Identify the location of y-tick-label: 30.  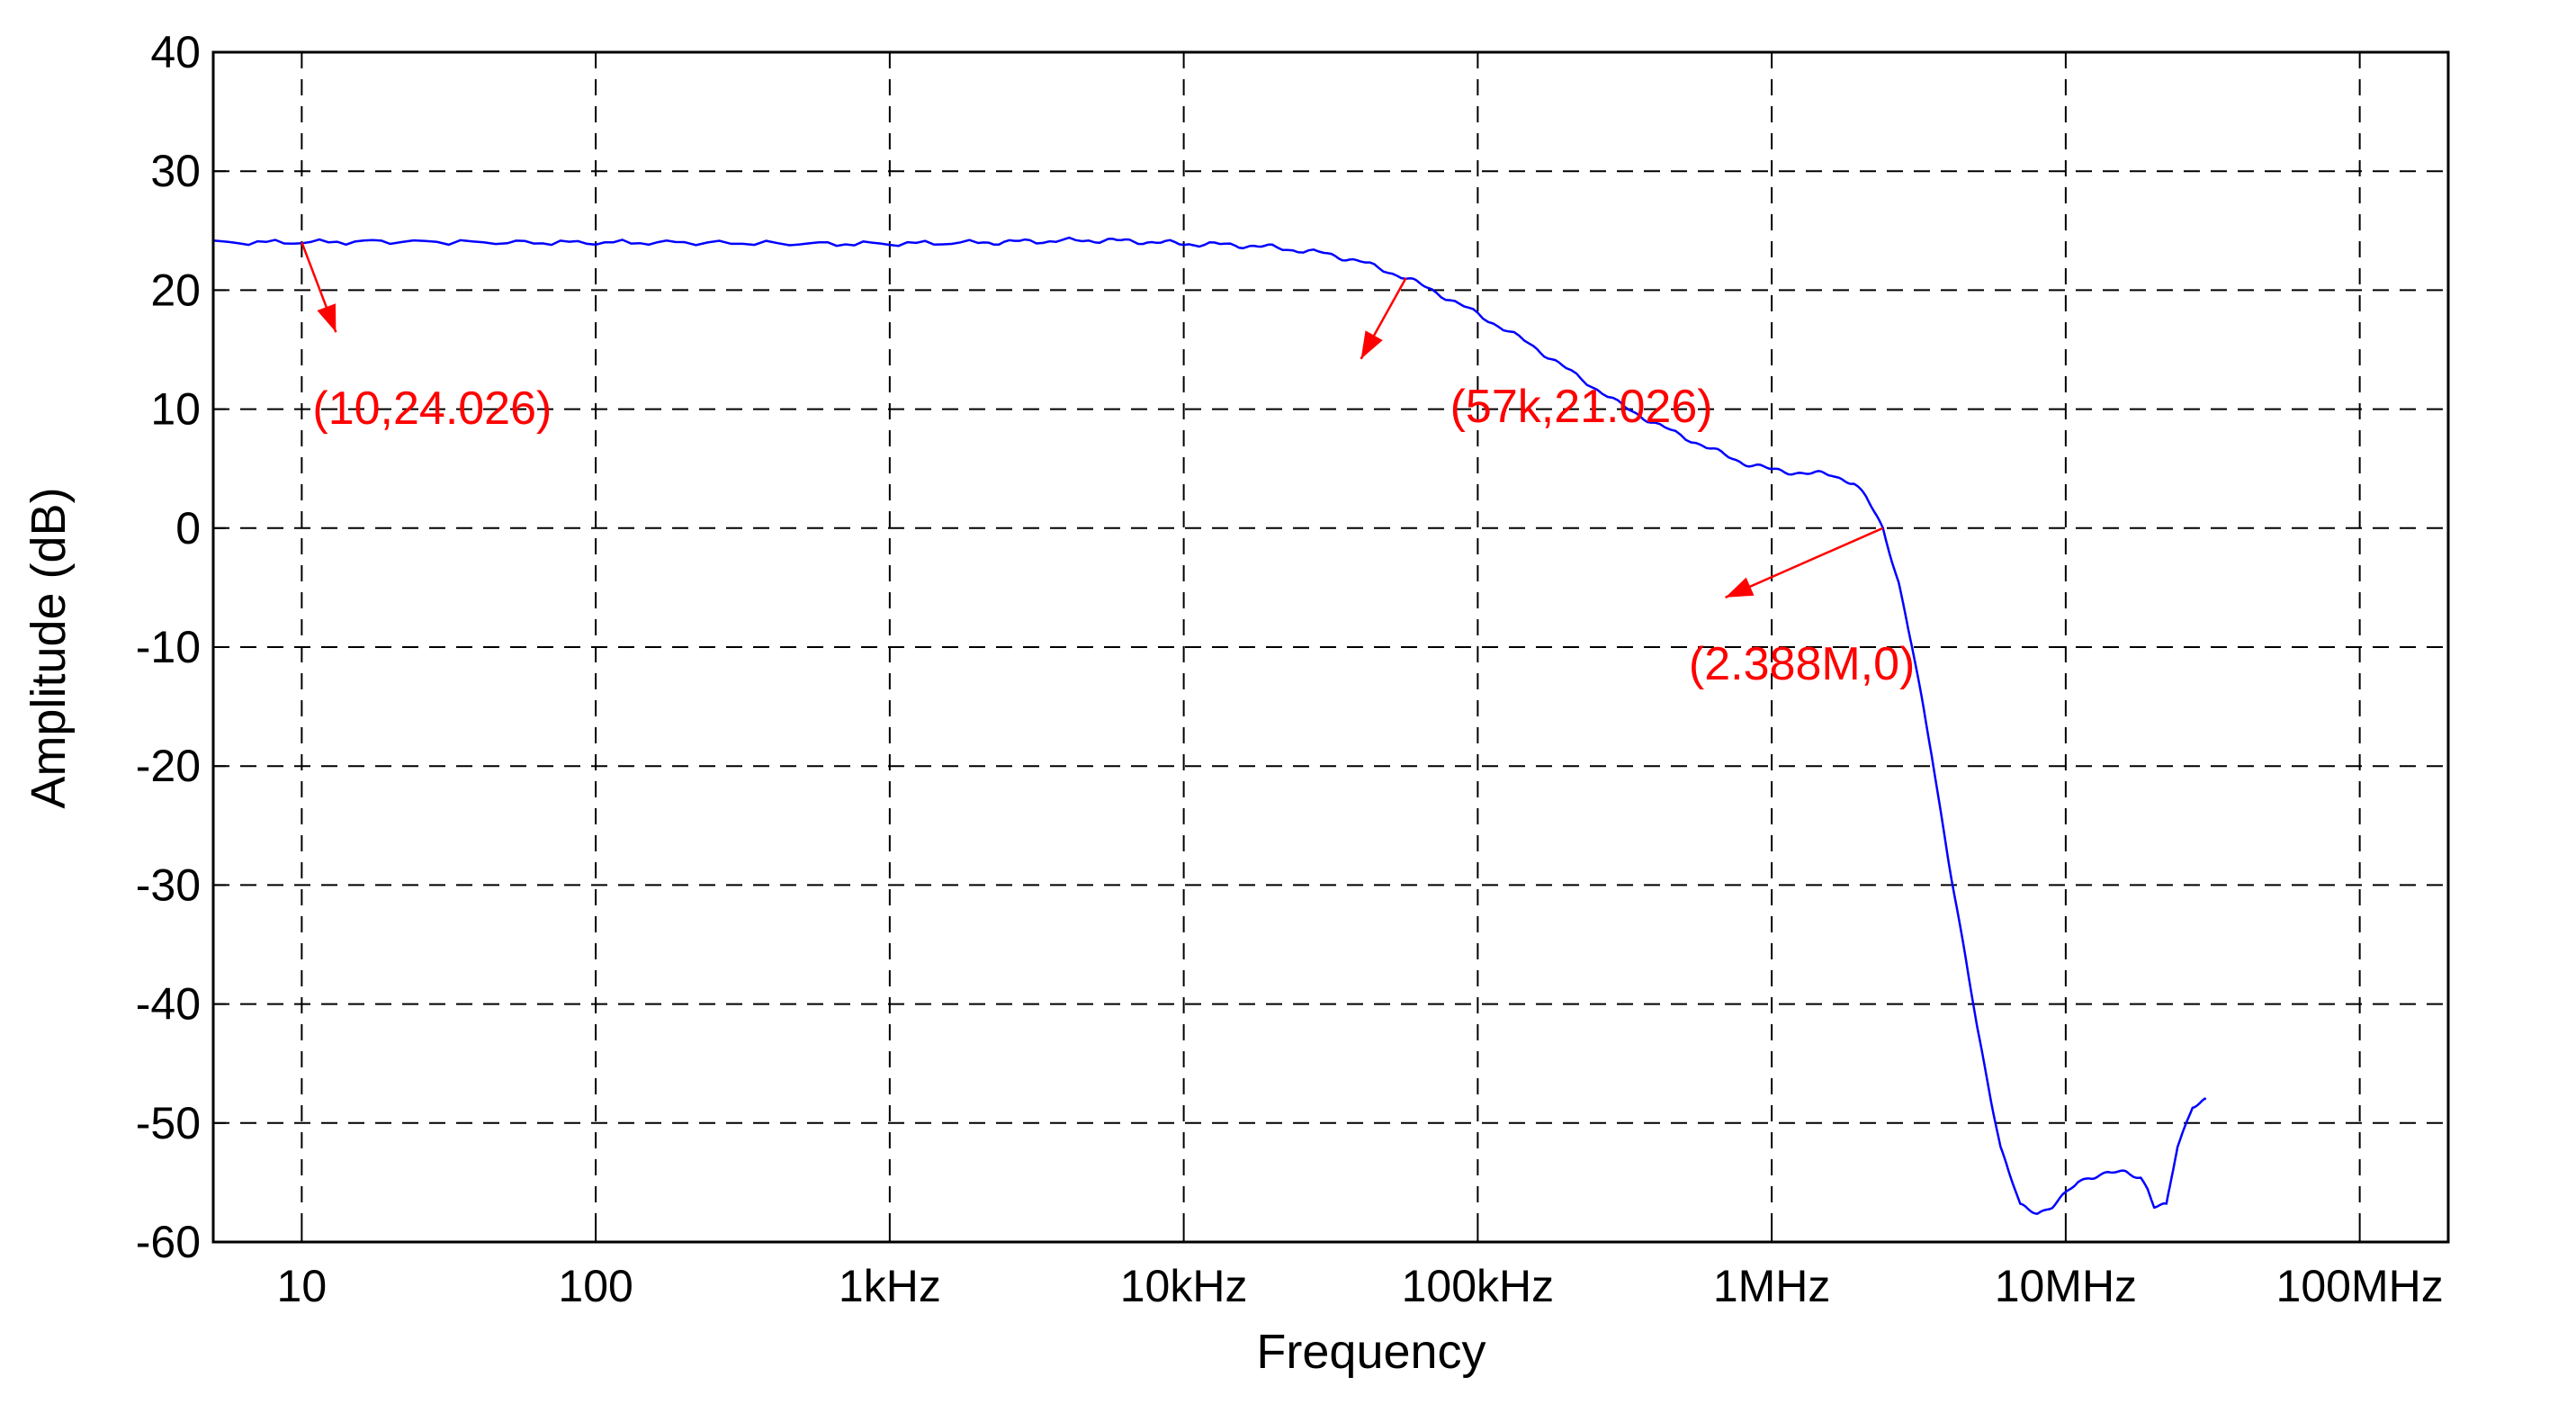
(176, 171).